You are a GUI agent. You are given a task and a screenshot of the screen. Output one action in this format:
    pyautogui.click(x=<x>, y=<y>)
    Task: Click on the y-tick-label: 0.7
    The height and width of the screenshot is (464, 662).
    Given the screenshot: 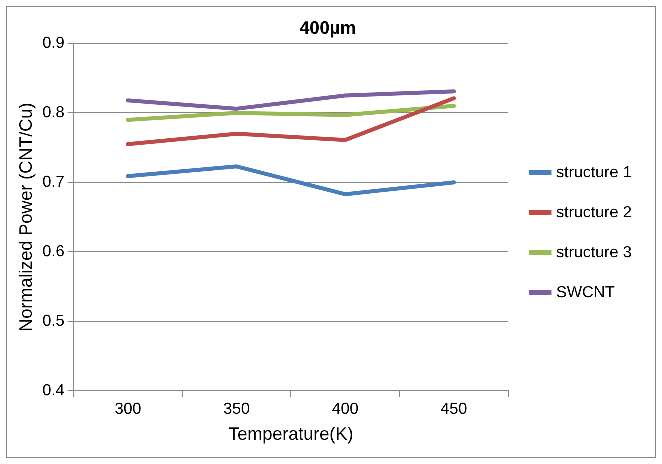 What is the action you would take?
    pyautogui.click(x=53, y=183)
    